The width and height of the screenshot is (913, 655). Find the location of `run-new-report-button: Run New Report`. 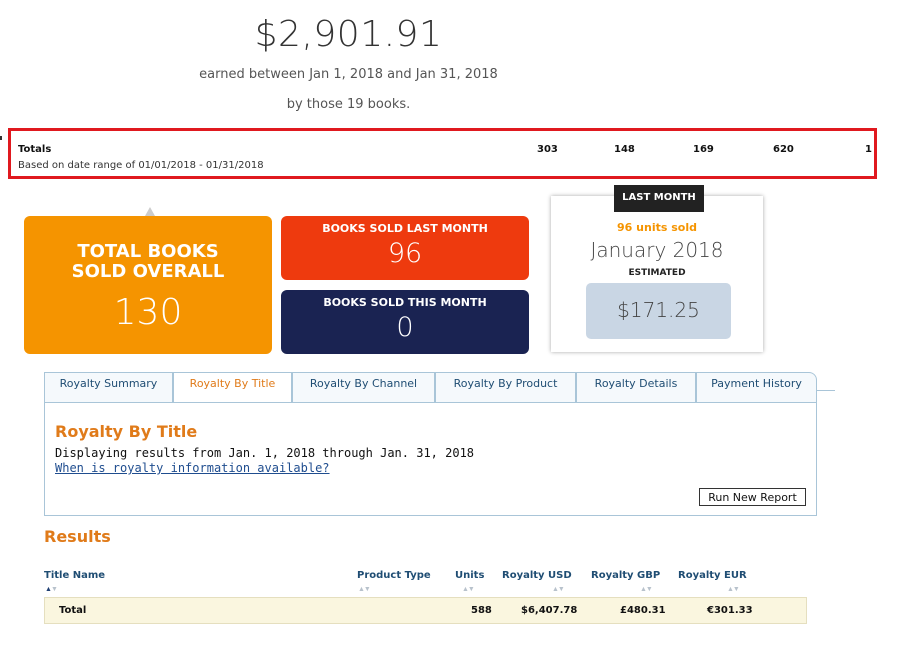

run-new-report-button: Run New Report is located at coordinates (752, 497).